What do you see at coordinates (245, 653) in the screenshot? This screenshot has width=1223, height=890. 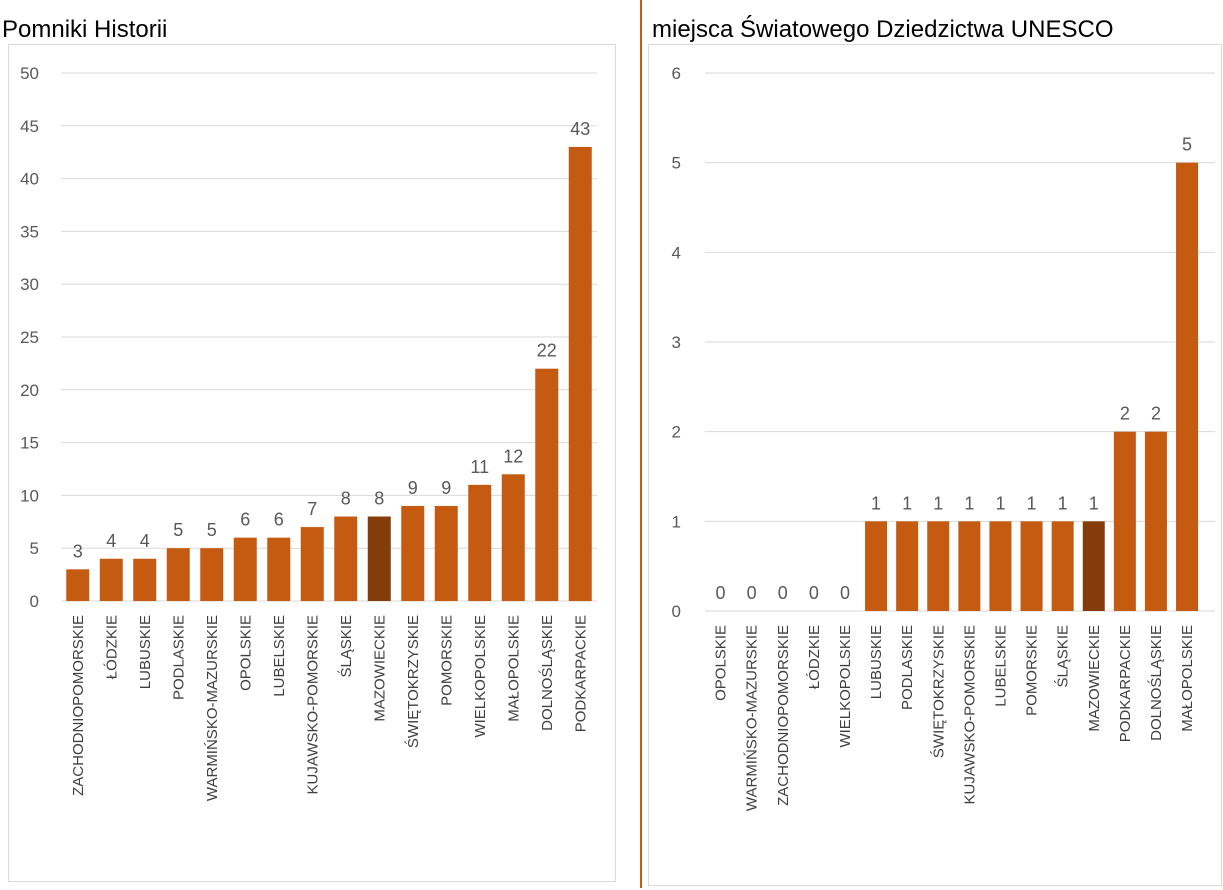 I see `pomniki-category-label-opolskie: OPOLSKIE` at bounding box center [245, 653].